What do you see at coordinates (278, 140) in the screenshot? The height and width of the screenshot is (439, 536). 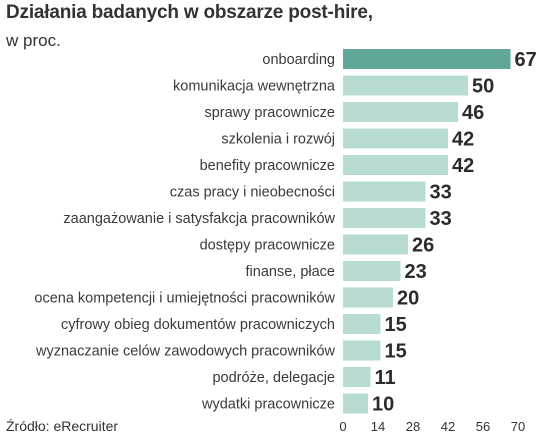 I see `category-label: szkolenia i rozwój` at bounding box center [278, 140].